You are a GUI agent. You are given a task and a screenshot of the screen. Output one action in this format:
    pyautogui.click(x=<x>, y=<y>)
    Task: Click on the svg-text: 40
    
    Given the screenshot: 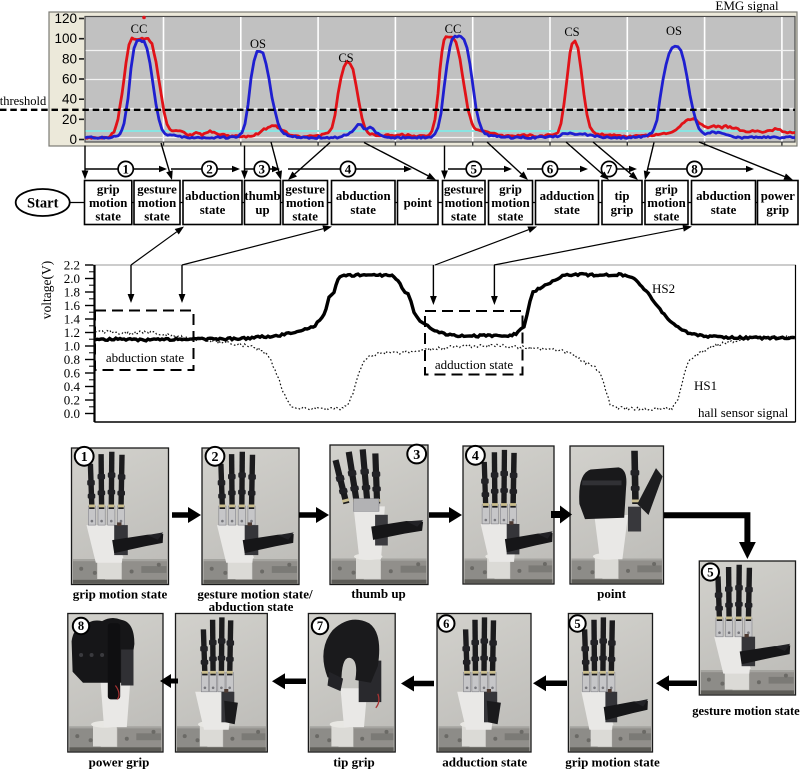 What is the action you would take?
    pyautogui.click(x=69, y=99)
    